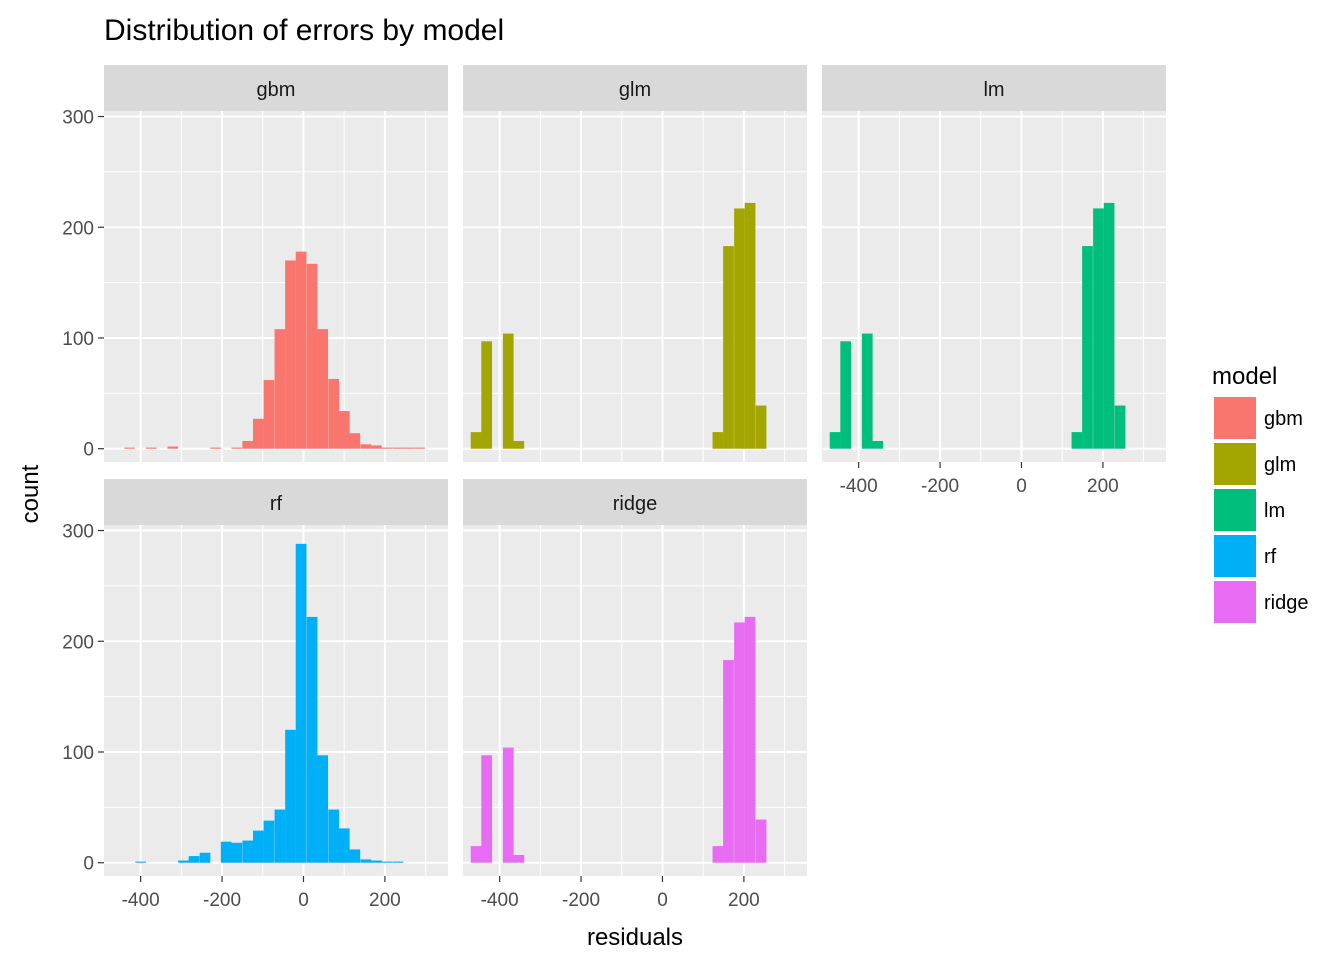  I want to click on strip-label-lm: lm, so click(993, 90).